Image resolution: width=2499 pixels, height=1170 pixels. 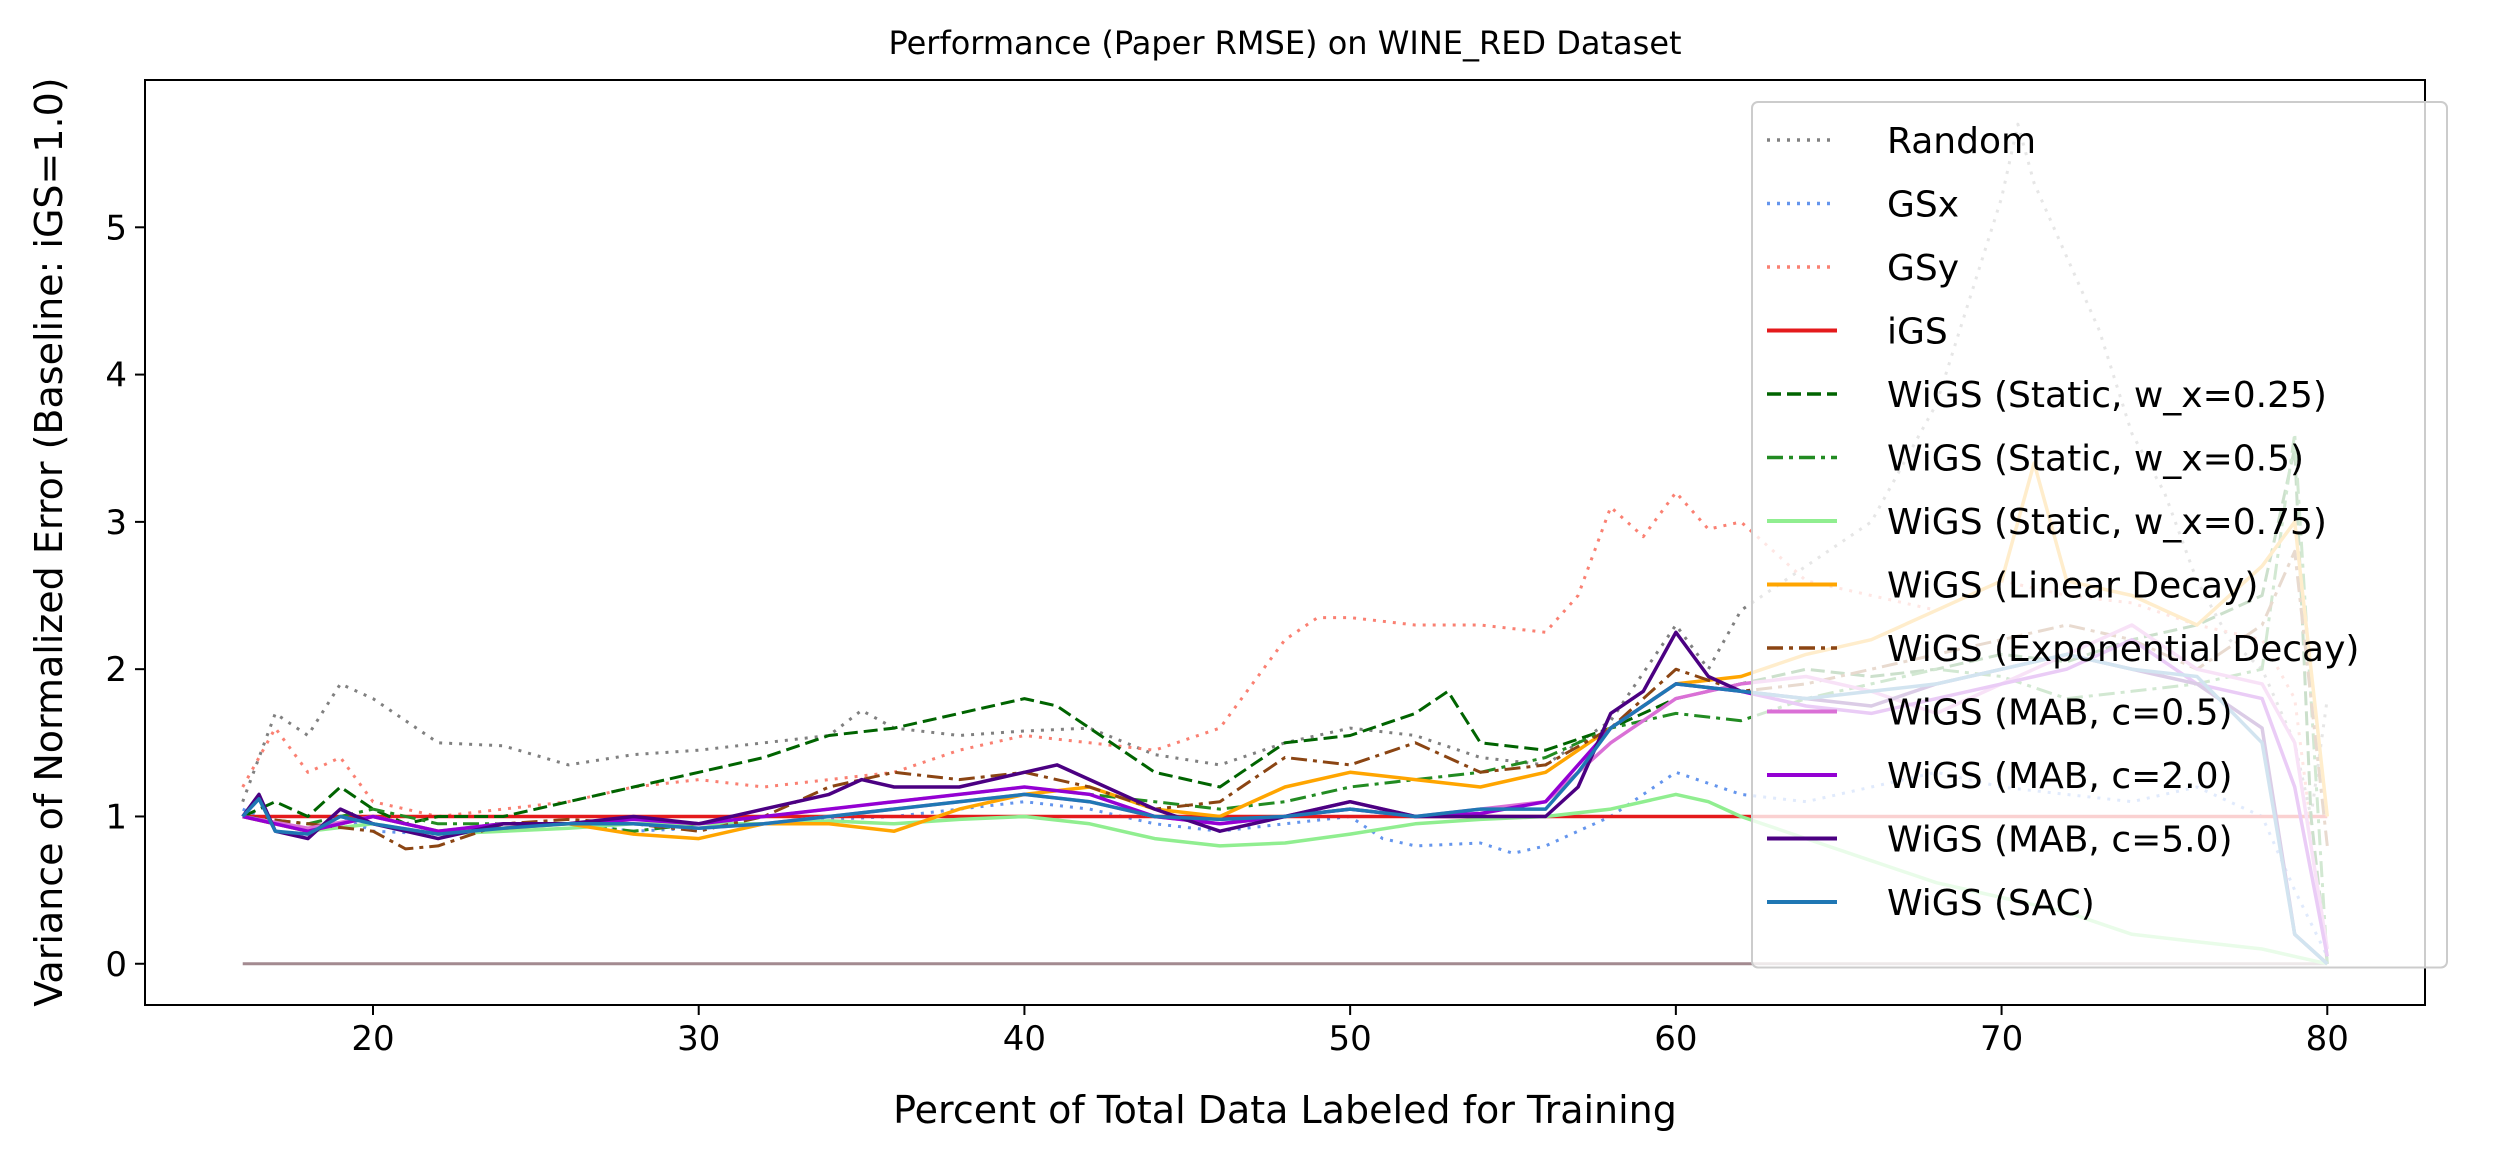 I want to click on x-tick-label: 60, so click(x=1675, y=1039).